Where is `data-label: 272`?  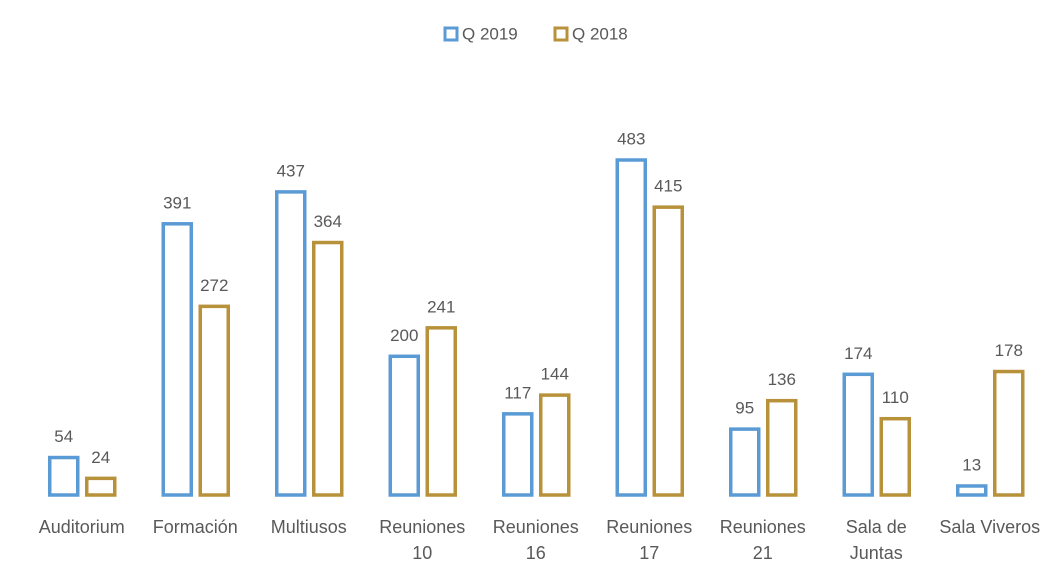 data-label: 272 is located at coordinates (214, 285).